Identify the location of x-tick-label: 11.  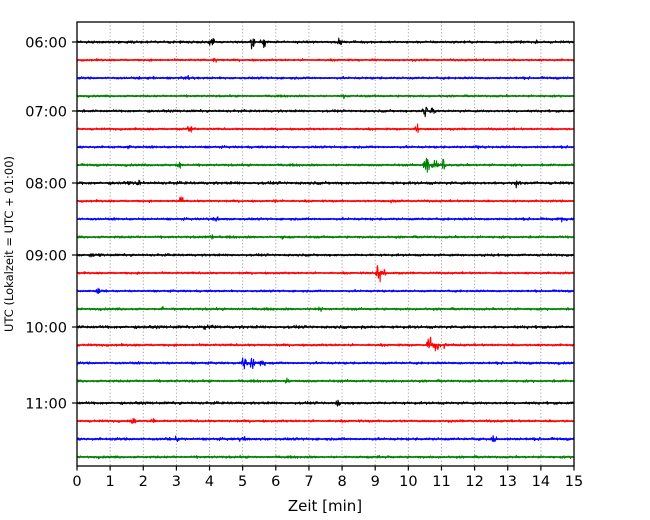
(441, 482).